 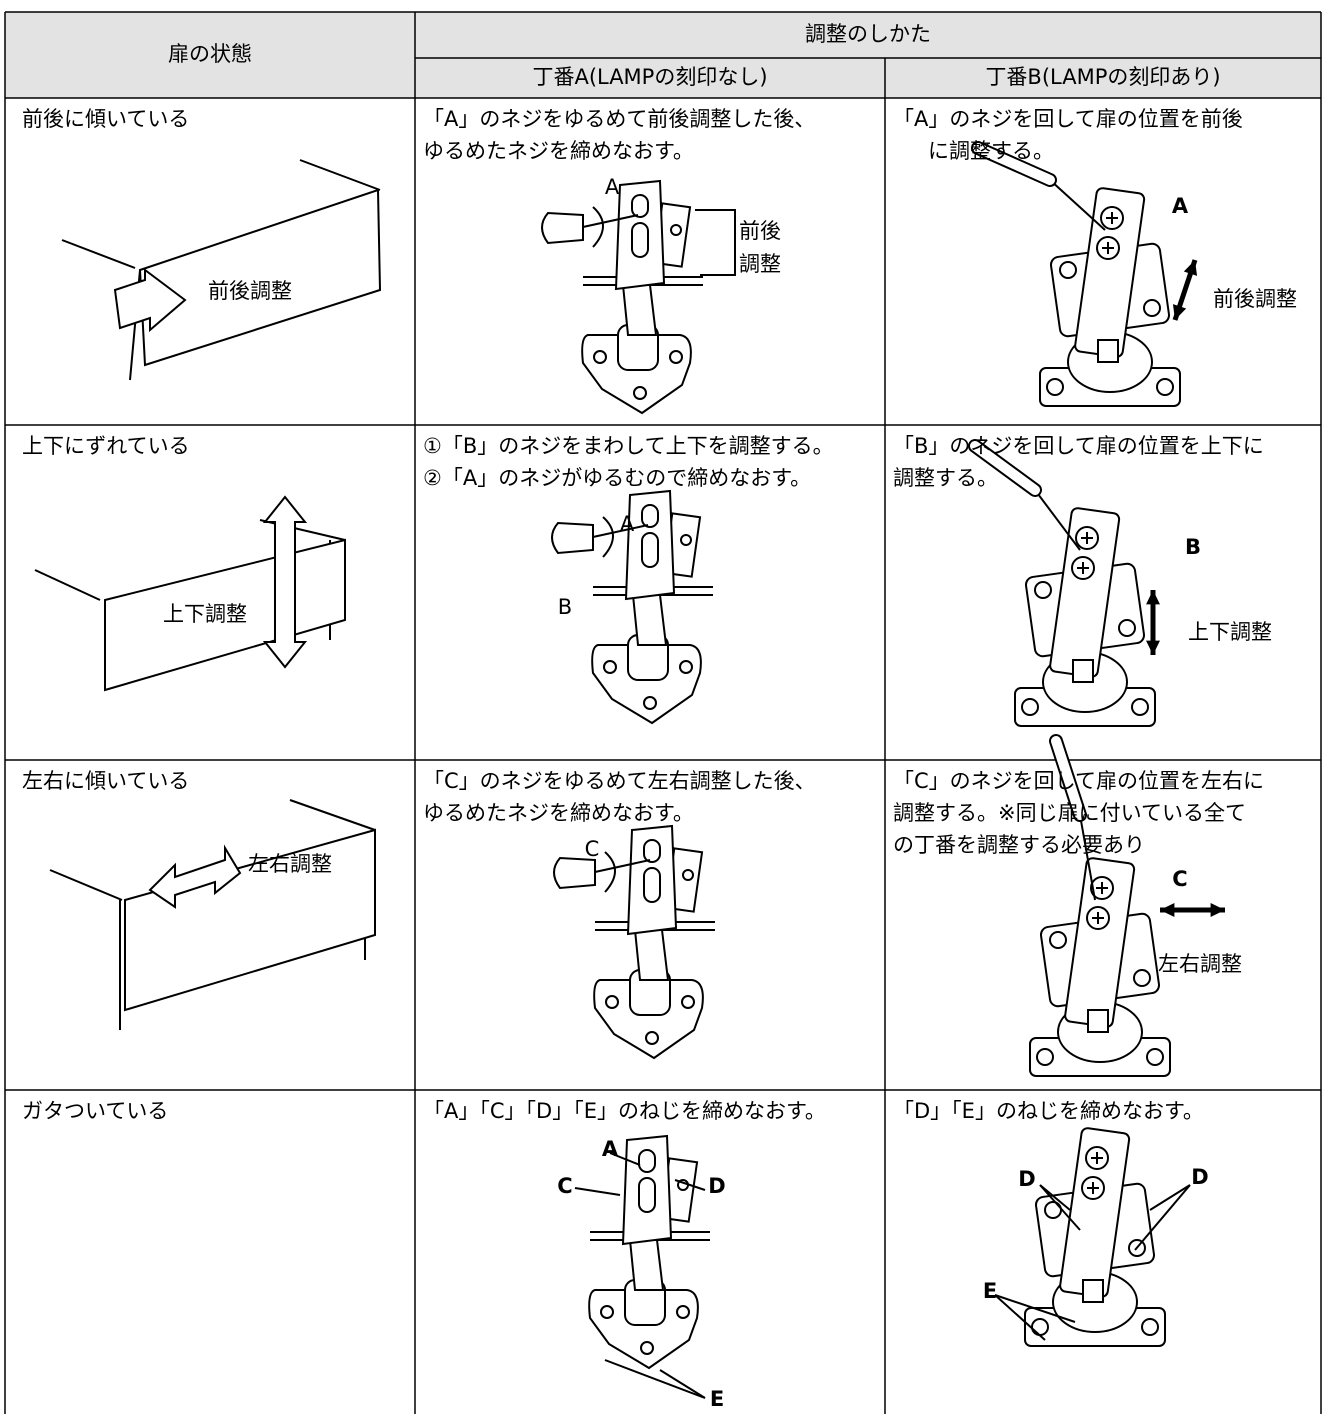 What do you see at coordinates (649, 77) in the screenshot?
I see `header-hinge-a: 丁番A(LAMPの刻印なし)` at bounding box center [649, 77].